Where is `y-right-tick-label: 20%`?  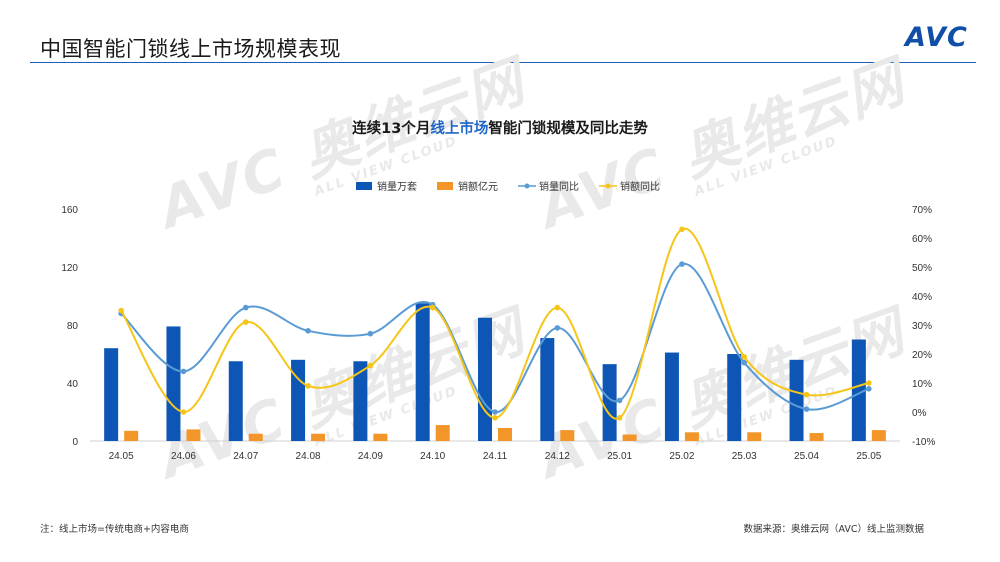 y-right-tick-label: 20% is located at coordinates (922, 355).